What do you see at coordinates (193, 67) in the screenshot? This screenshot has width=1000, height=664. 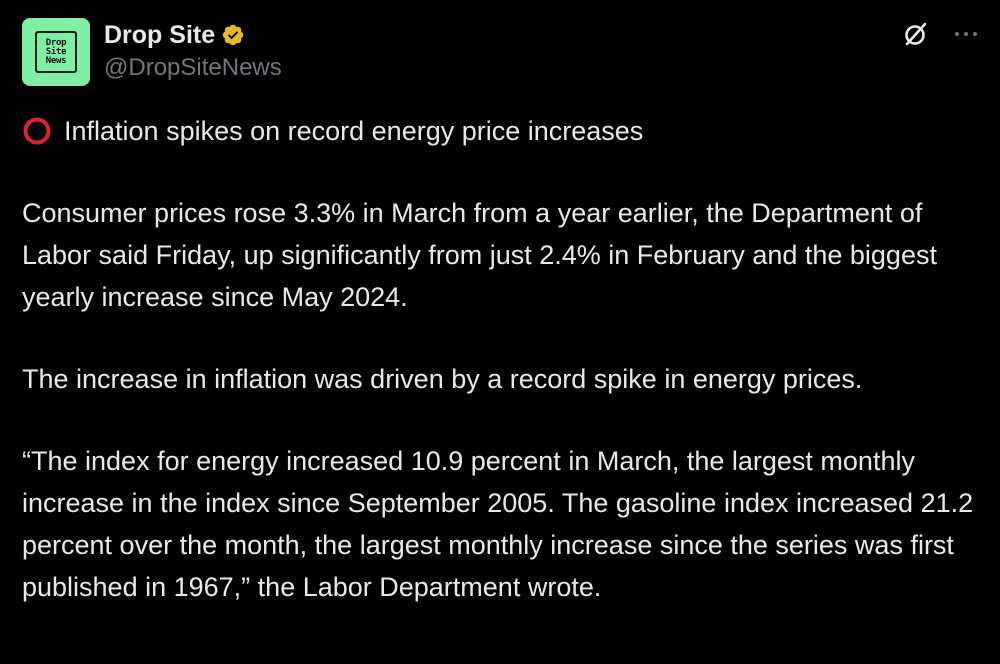 I see `handle: @DropSiteNews` at bounding box center [193, 67].